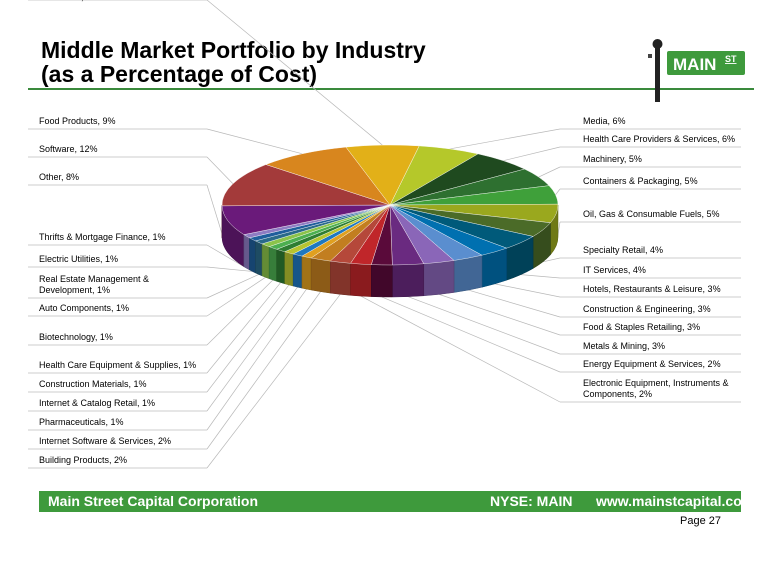  What do you see at coordinates (289, 269) in the screenshot?
I see `pie-side-construction-materials` at bounding box center [289, 269].